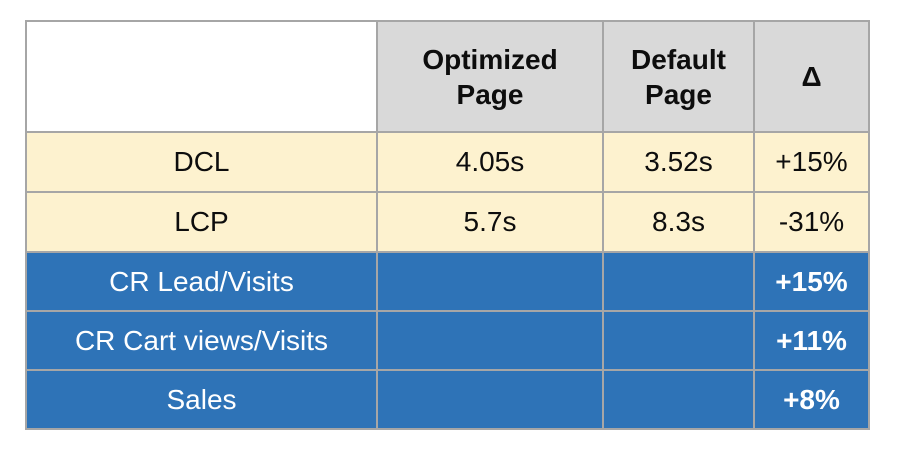  Describe the element at coordinates (811, 162) in the screenshot. I see `dcl-delta-value: +15%` at that location.